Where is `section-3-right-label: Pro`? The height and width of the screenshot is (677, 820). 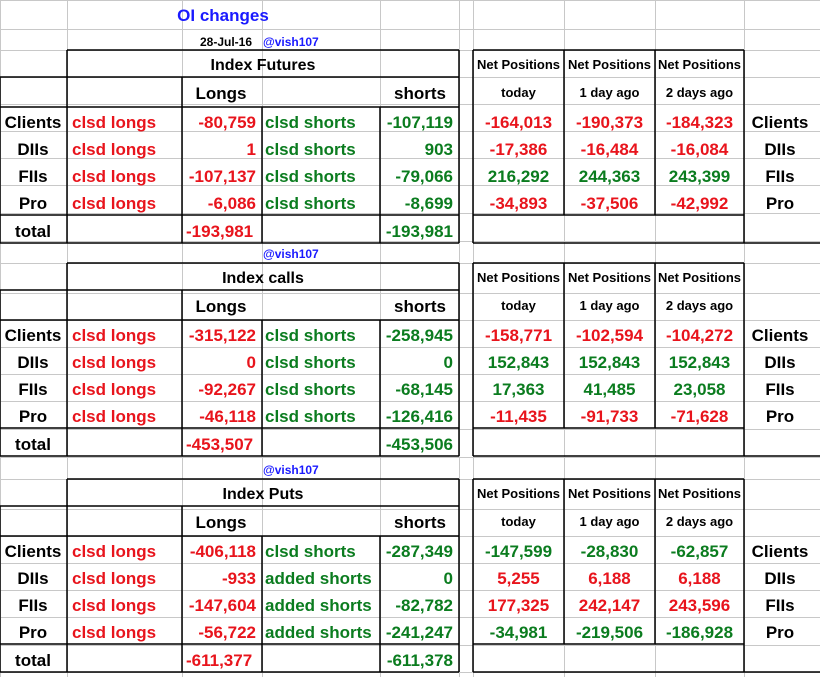 section-3-right-label: Pro is located at coordinates (780, 632).